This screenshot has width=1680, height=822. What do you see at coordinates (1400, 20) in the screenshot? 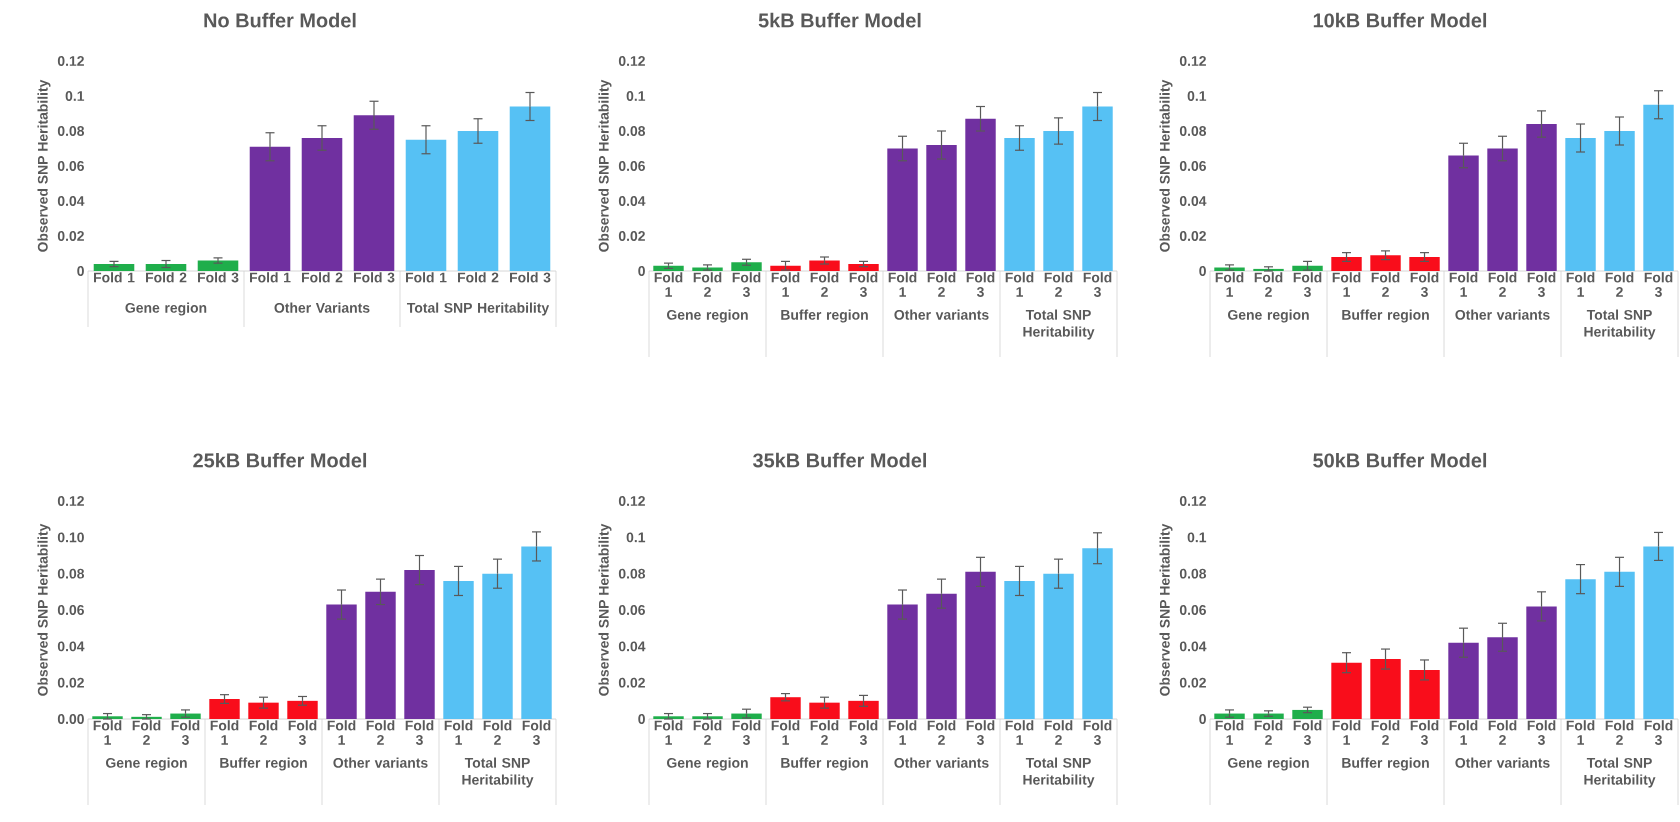
I see `chart-title: 10kB Buffer Model` at bounding box center [1400, 20].